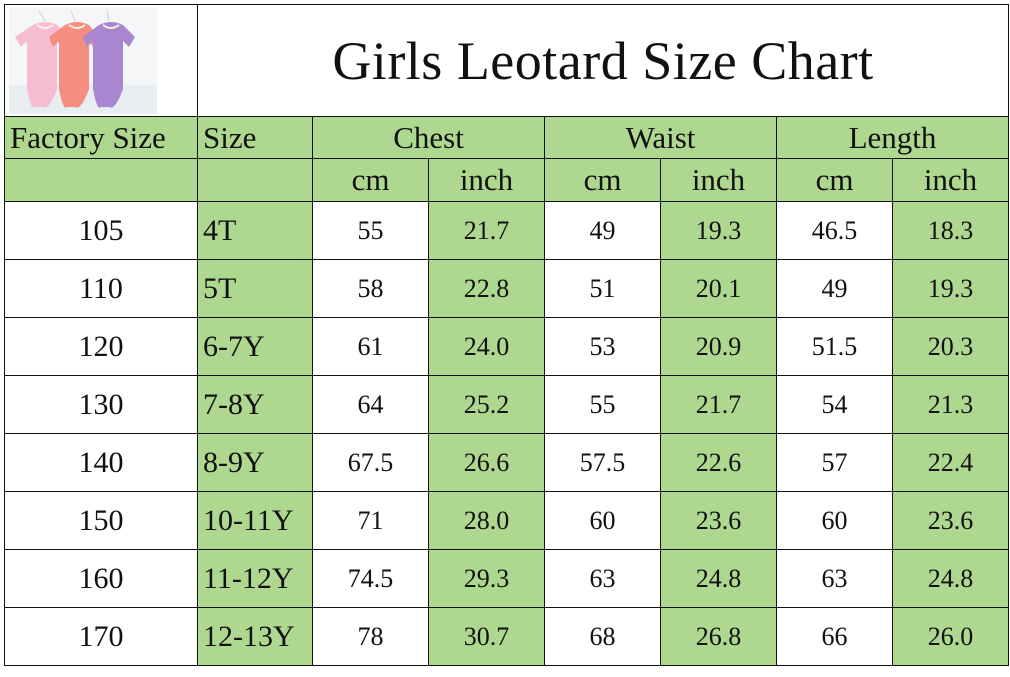  What do you see at coordinates (370, 346) in the screenshot?
I see `chest-cm-cell: 61` at bounding box center [370, 346].